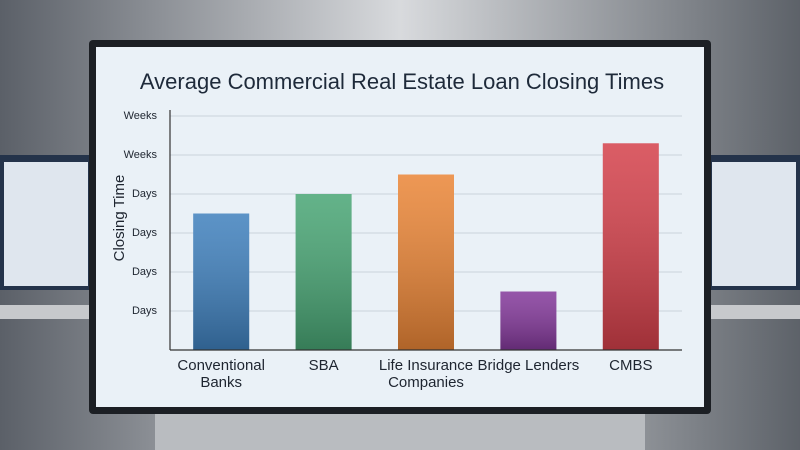 Image resolution: width=800 pixels, height=450 pixels. What do you see at coordinates (426, 374) in the screenshot?
I see `x-tick-label: Life Insurance Companies` at bounding box center [426, 374].